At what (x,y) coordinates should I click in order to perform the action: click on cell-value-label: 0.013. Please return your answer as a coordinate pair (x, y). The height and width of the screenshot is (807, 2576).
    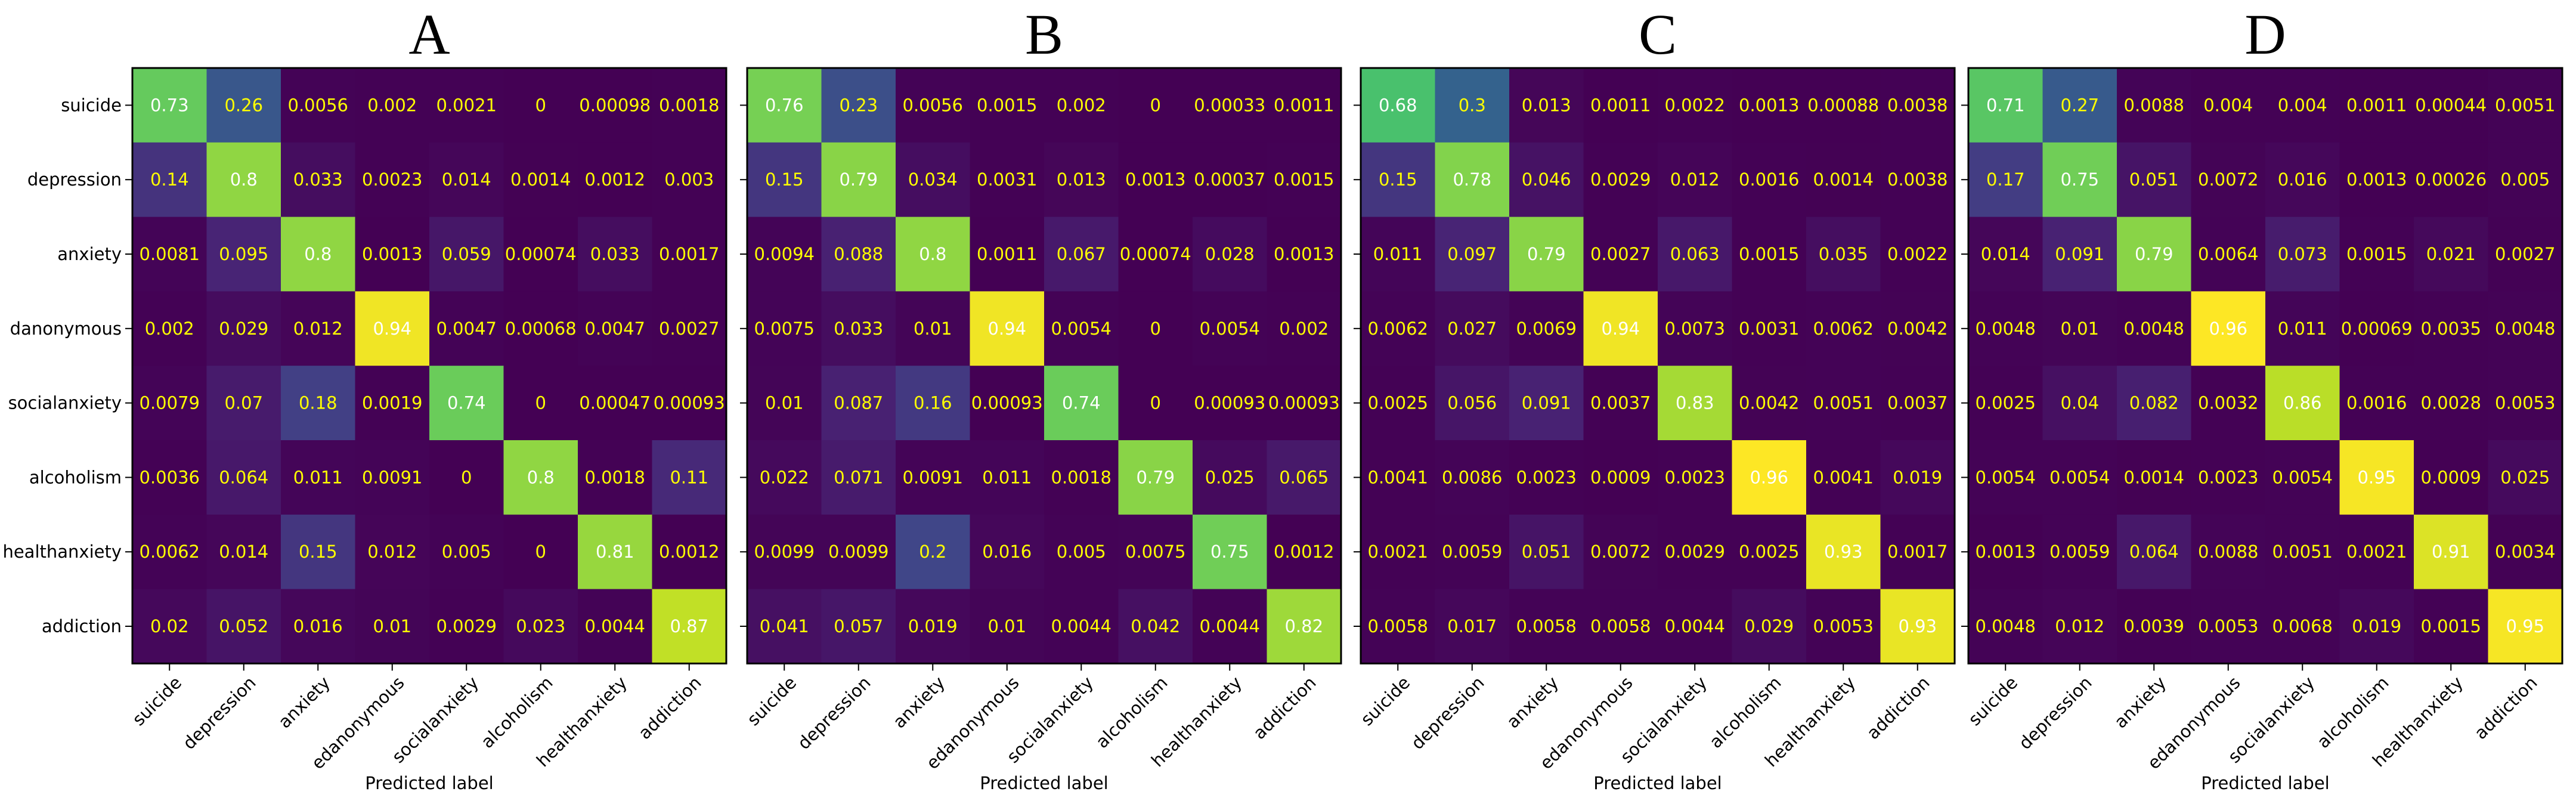
    Looking at the image, I should click on (1081, 179).